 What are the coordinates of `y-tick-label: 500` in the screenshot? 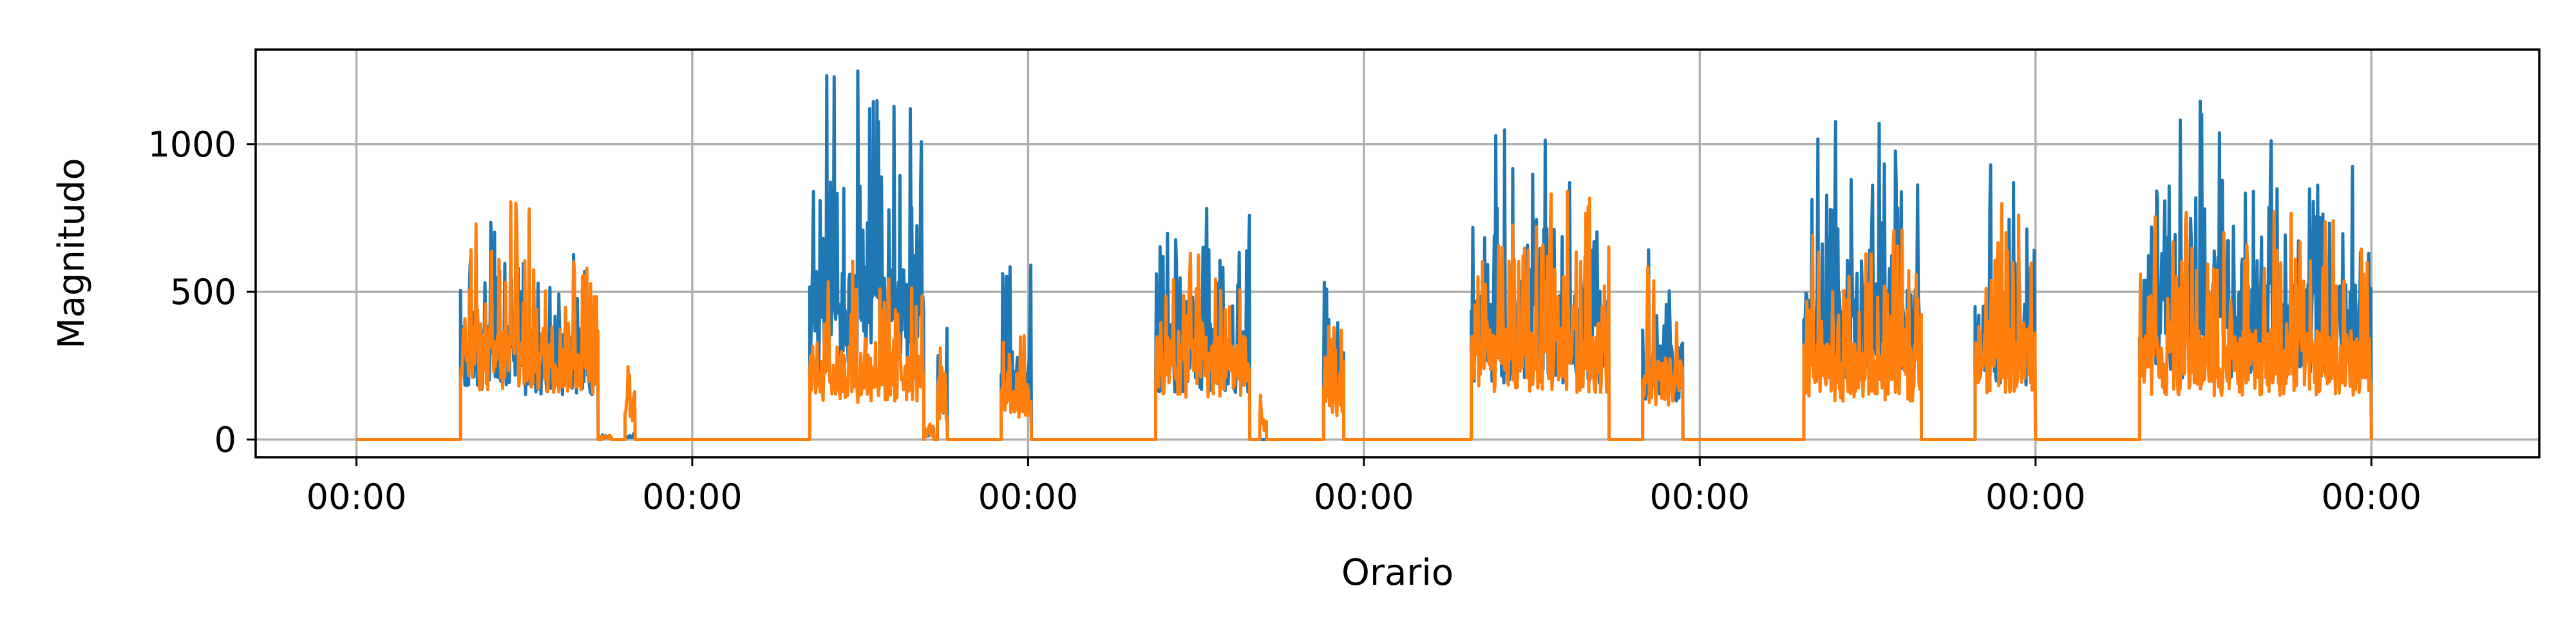 It's located at (203, 292).